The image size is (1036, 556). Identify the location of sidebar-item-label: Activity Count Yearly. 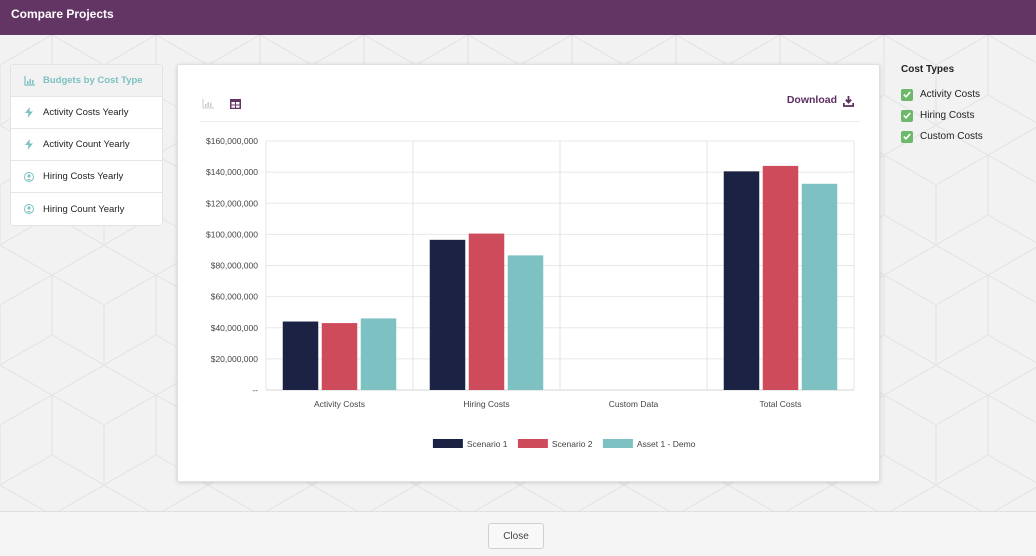
(86, 144).